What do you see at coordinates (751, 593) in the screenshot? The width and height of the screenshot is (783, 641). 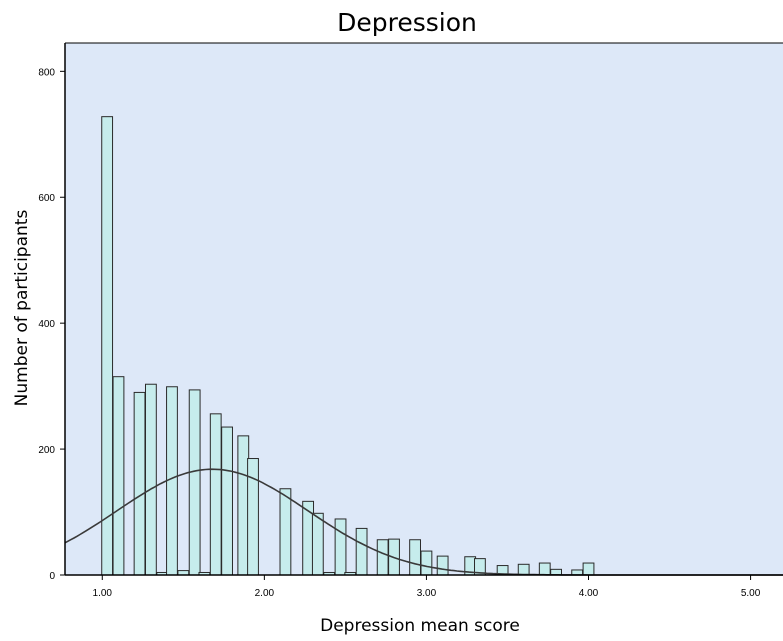 I see `x-tick-label-4: 5.00` at bounding box center [751, 593].